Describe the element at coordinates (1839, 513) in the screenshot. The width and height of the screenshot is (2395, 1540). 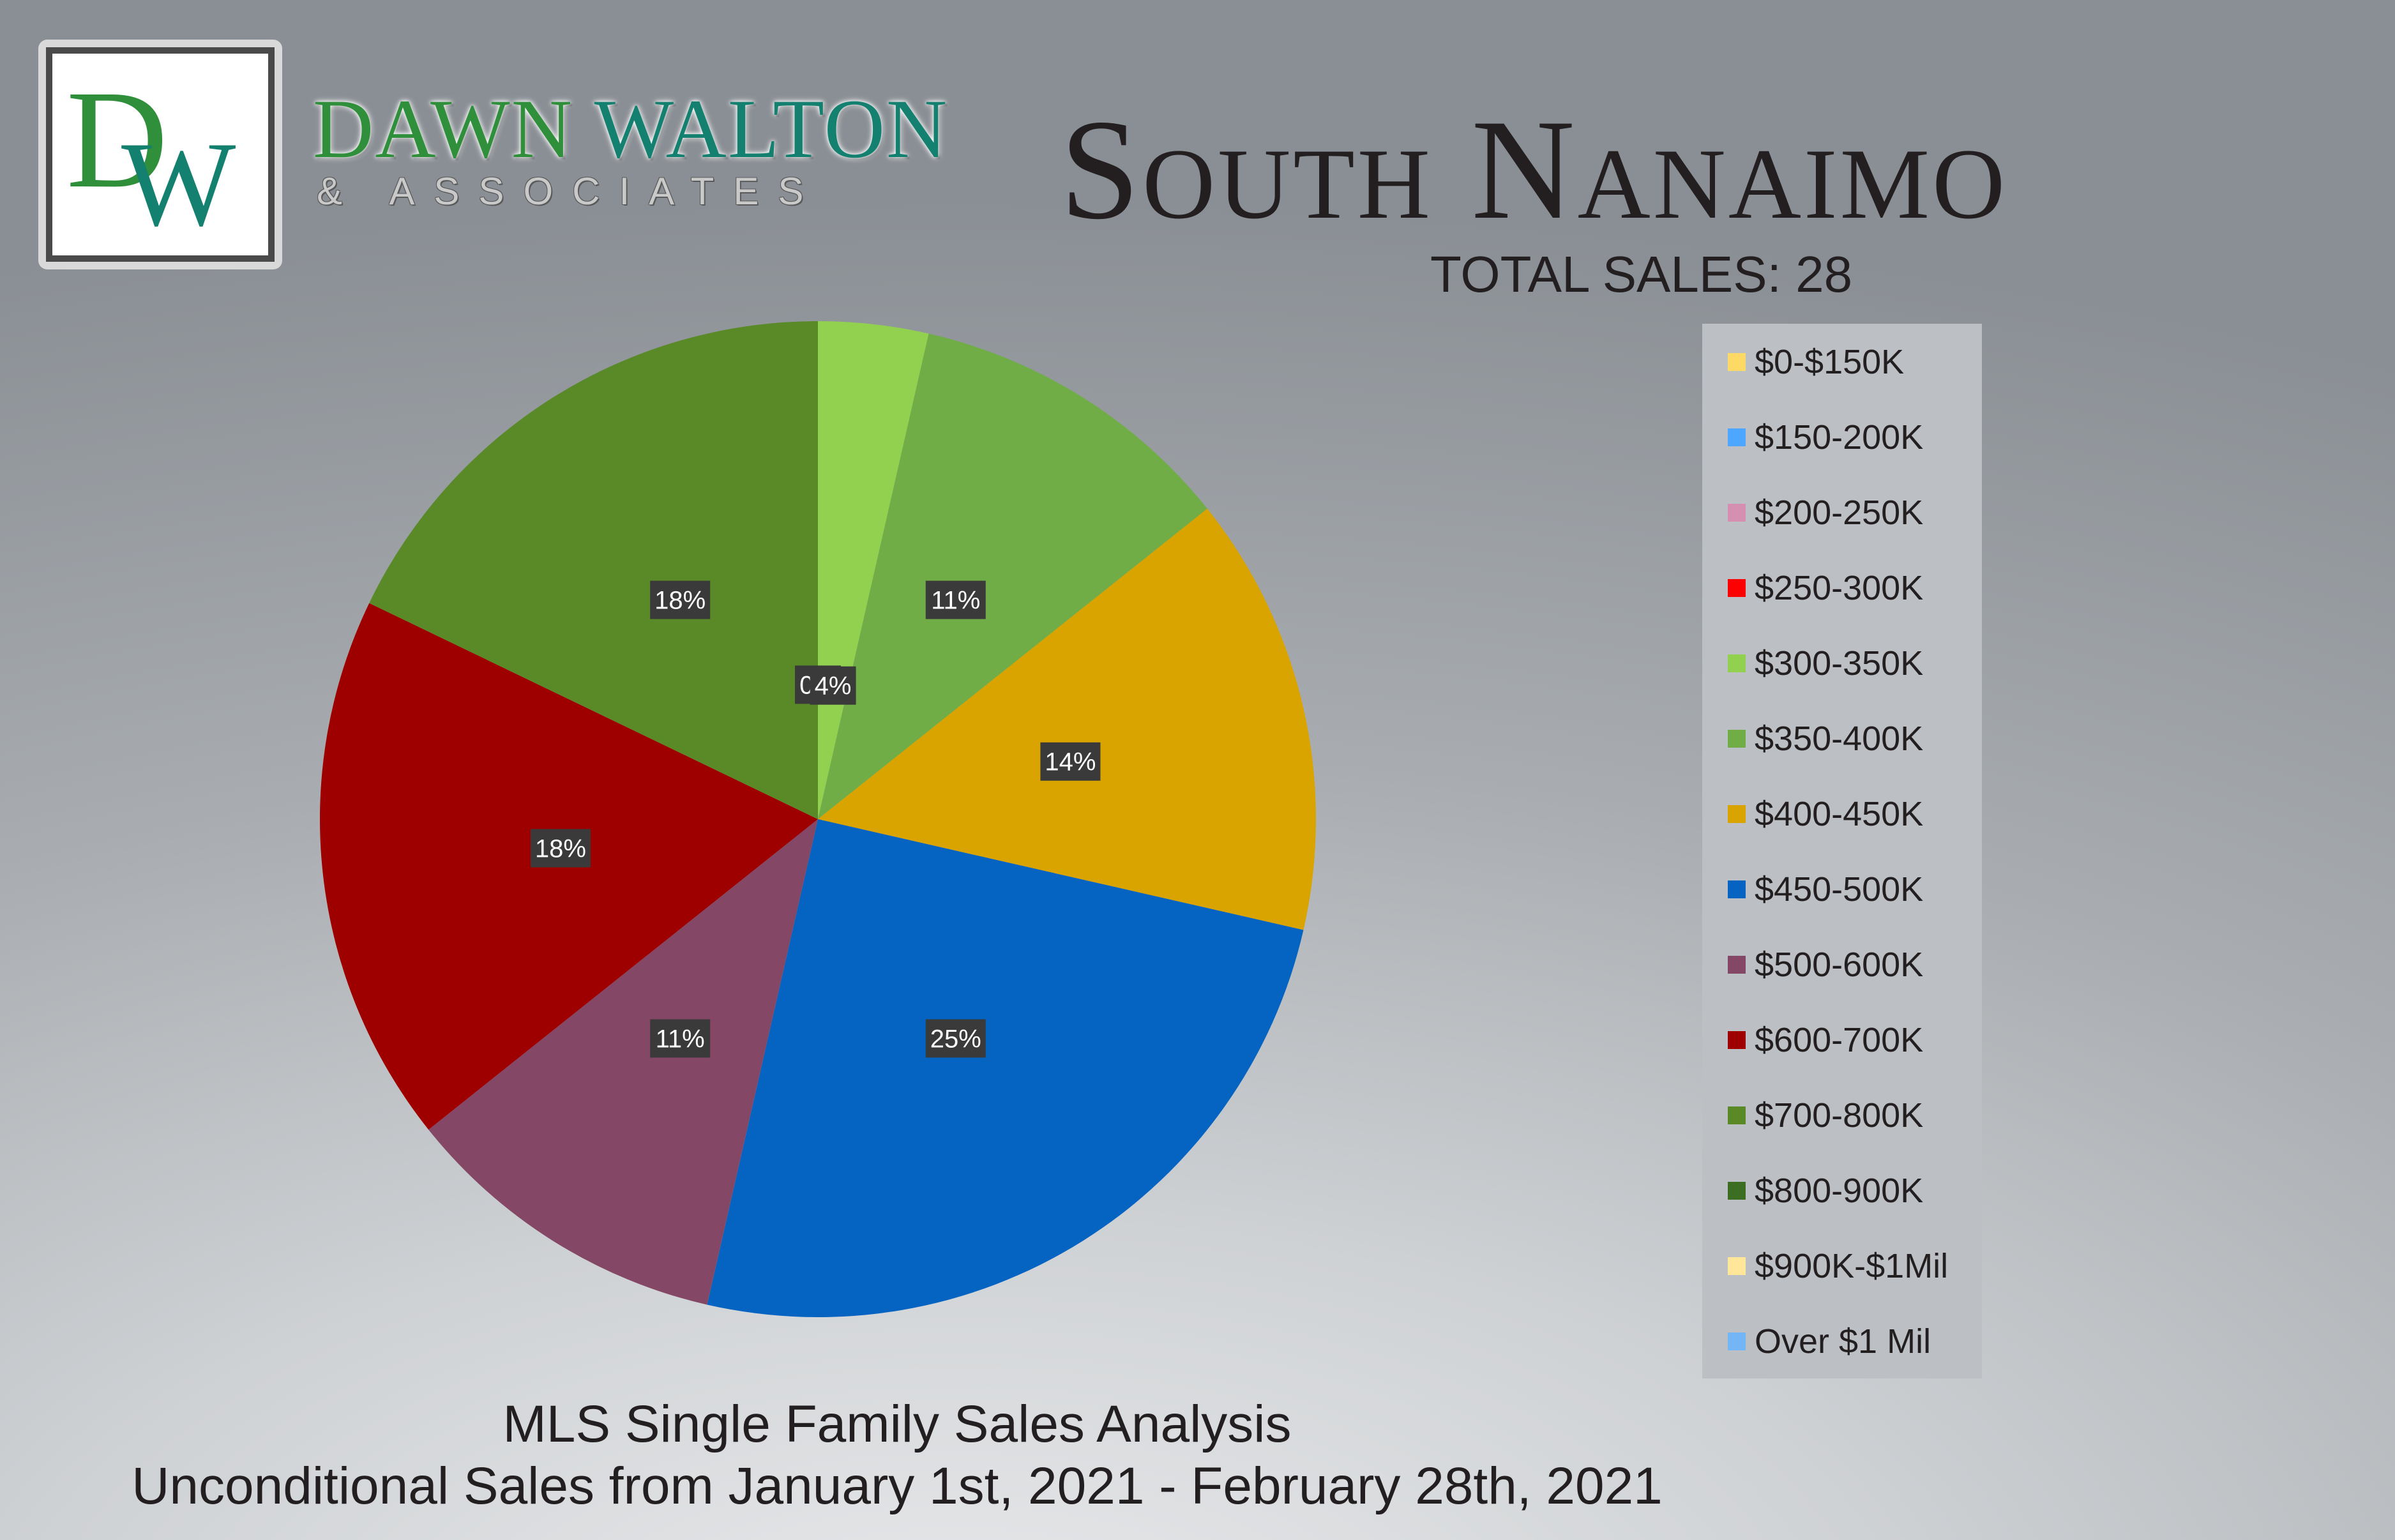
I see `legend-label: $200-250K` at that location.